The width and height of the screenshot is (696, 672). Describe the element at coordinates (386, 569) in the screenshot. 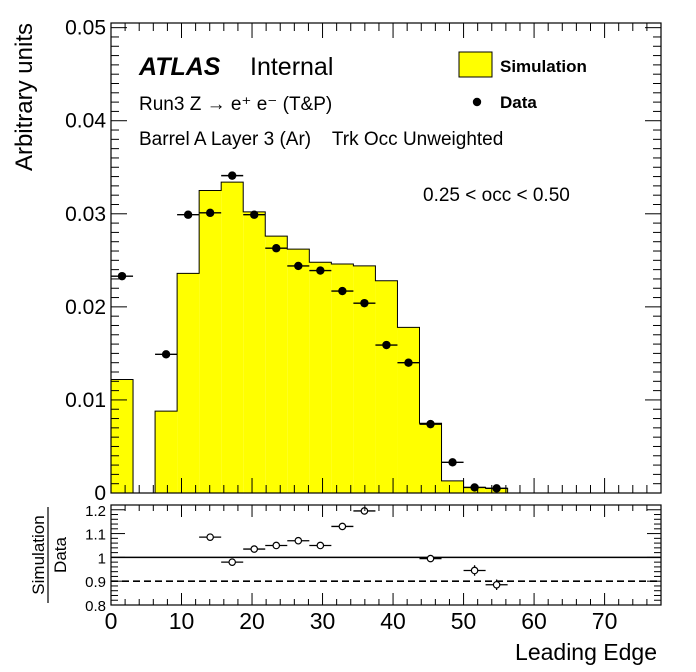

I see `ratio-reference-lines` at that location.